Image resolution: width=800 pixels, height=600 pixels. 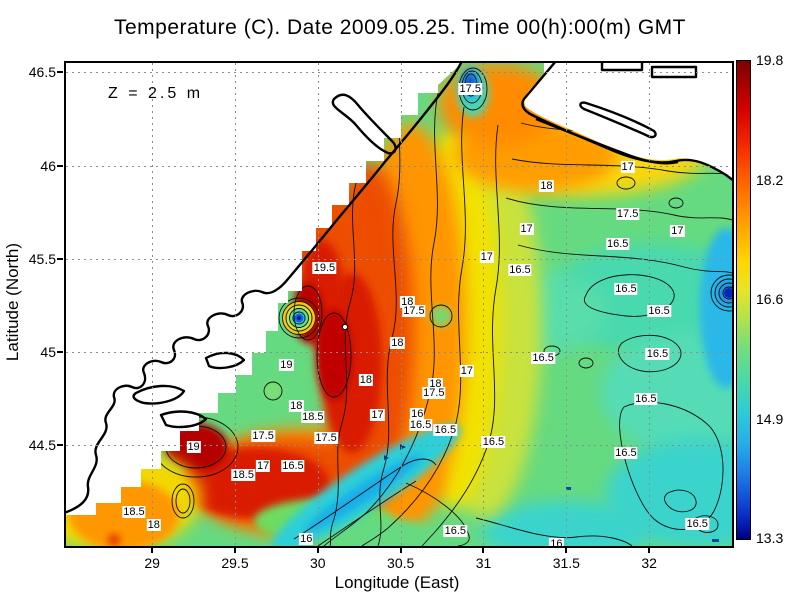 What do you see at coordinates (770, 299) in the screenshot?
I see `colorbar-tick-label: 16.6` at bounding box center [770, 299].